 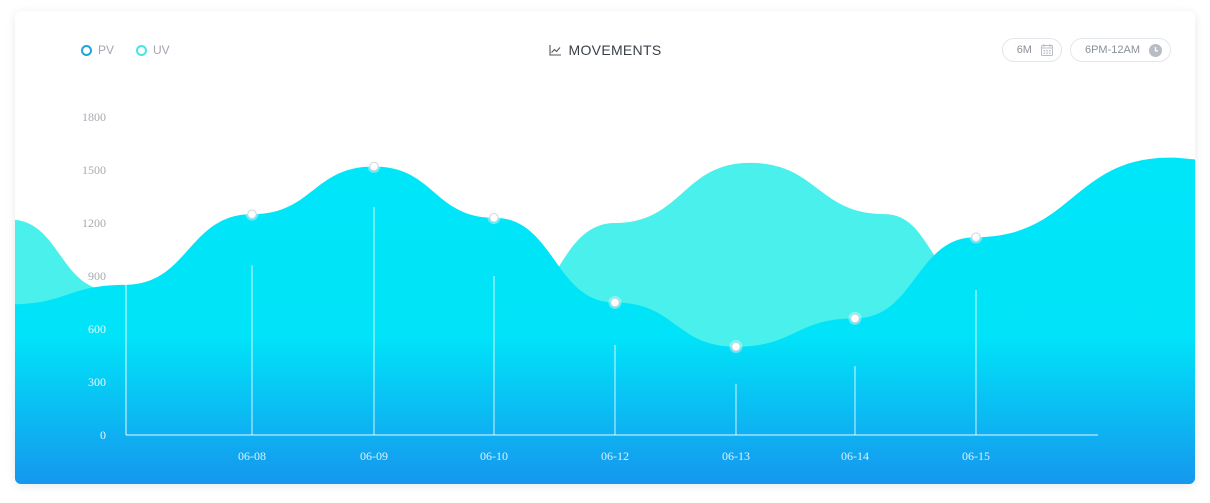 What do you see at coordinates (1112, 50) in the screenshot?
I see `time-label: 6PM-12AM` at bounding box center [1112, 50].